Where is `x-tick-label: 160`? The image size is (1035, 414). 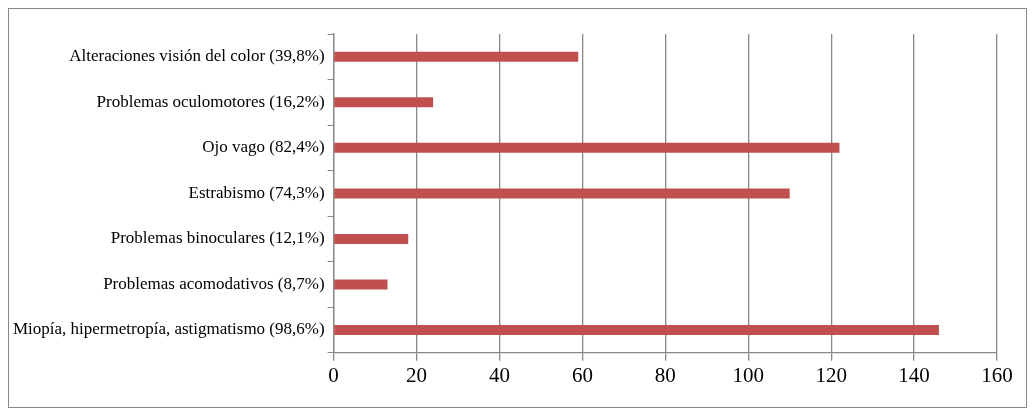
x-tick-label: 160 is located at coordinates (997, 374).